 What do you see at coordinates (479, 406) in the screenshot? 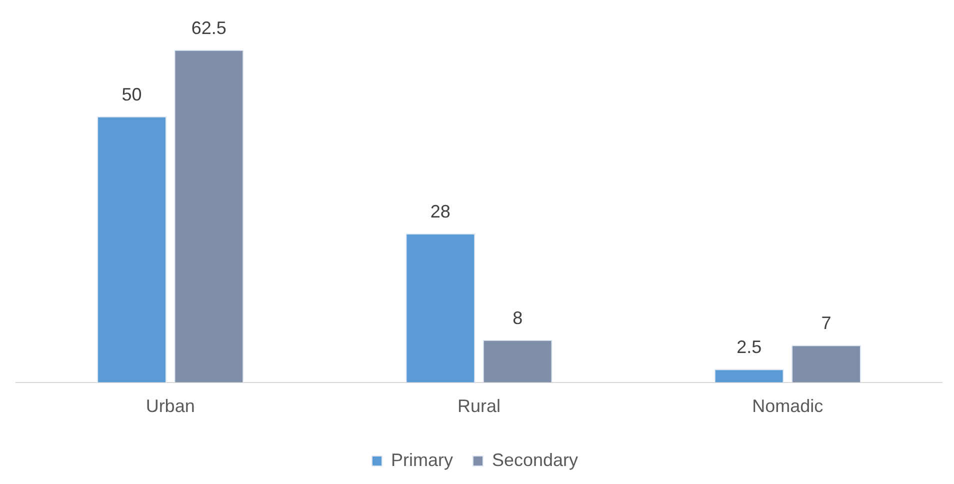
I see `x-tick-label: Rural` at bounding box center [479, 406].